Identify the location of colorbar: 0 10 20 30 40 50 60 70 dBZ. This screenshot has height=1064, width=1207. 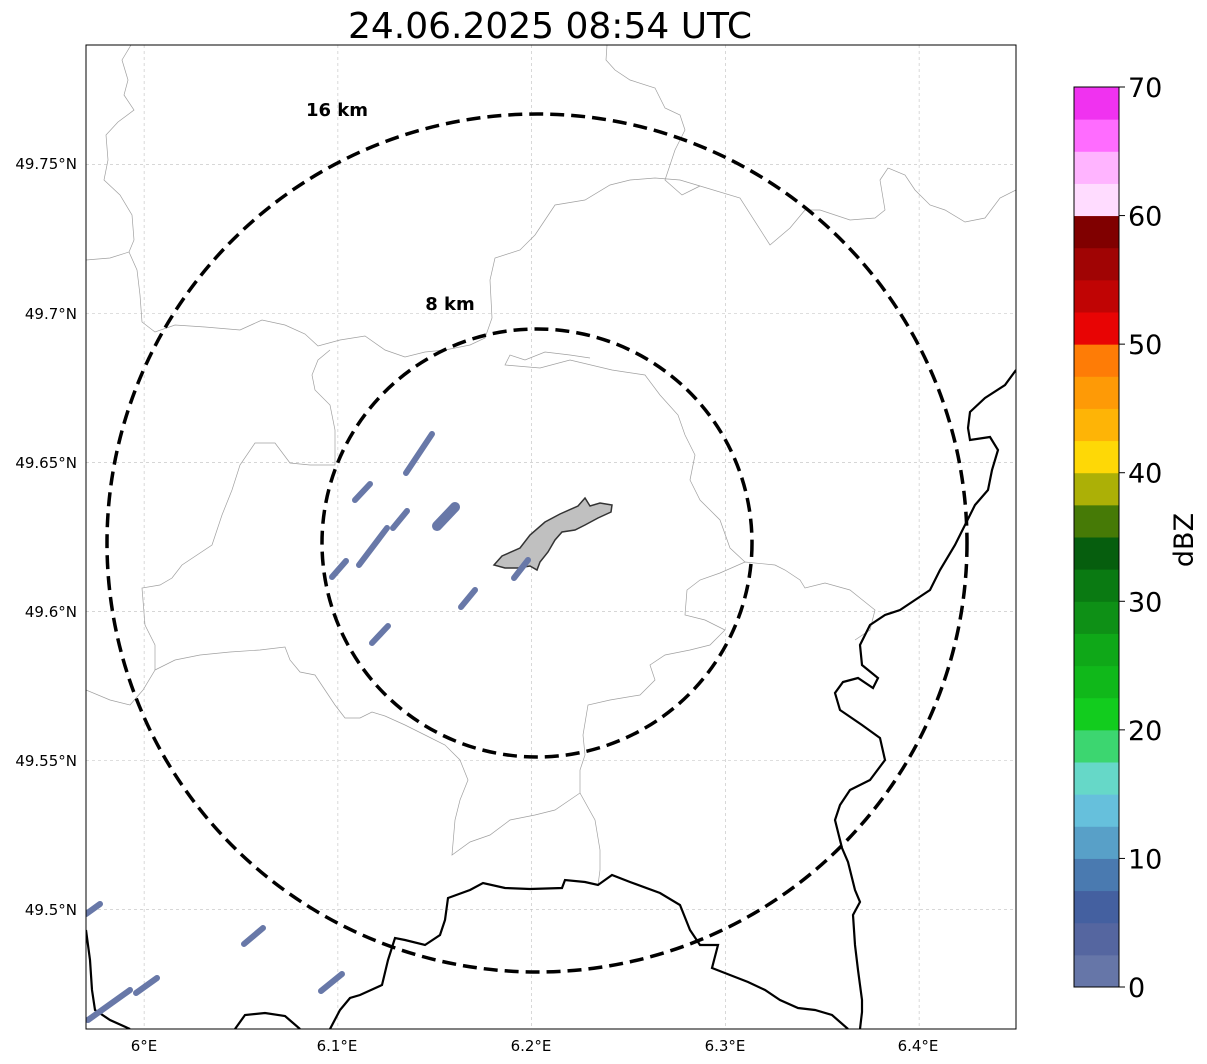
(1136, 538).